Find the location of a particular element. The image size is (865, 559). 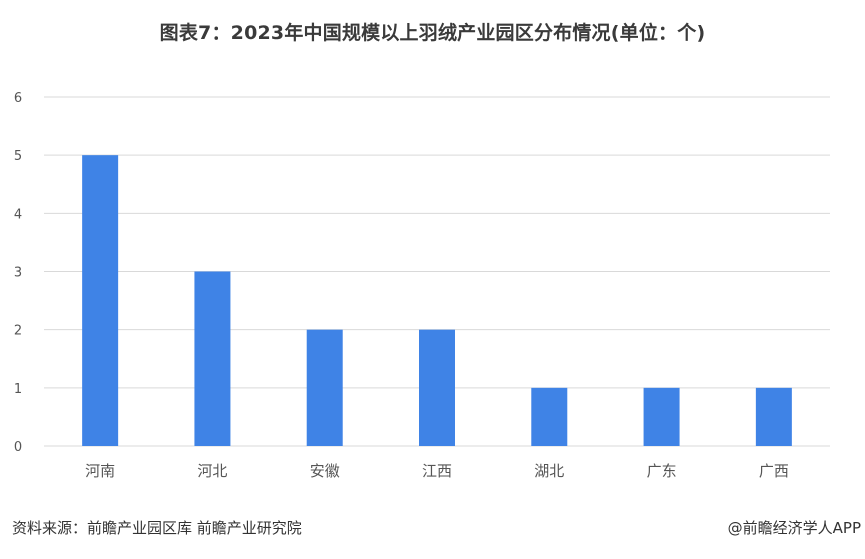

y-tick-label: 0 is located at coordinates (18, 447).